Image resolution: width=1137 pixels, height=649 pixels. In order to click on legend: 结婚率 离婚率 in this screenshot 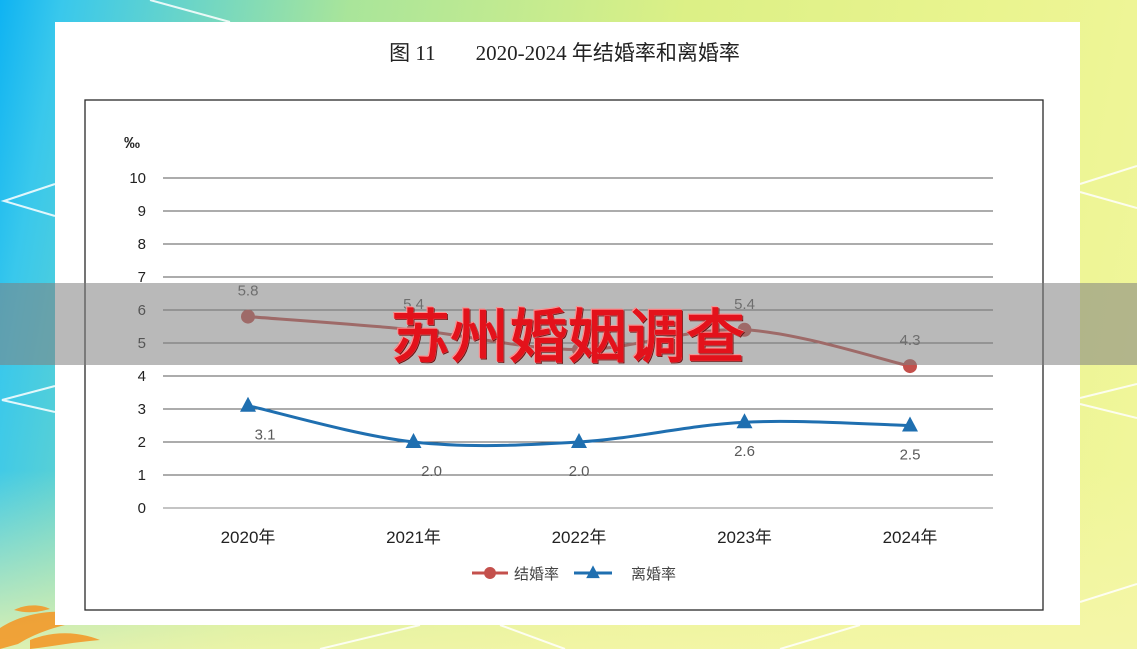, I will do `click(574, 574)`.